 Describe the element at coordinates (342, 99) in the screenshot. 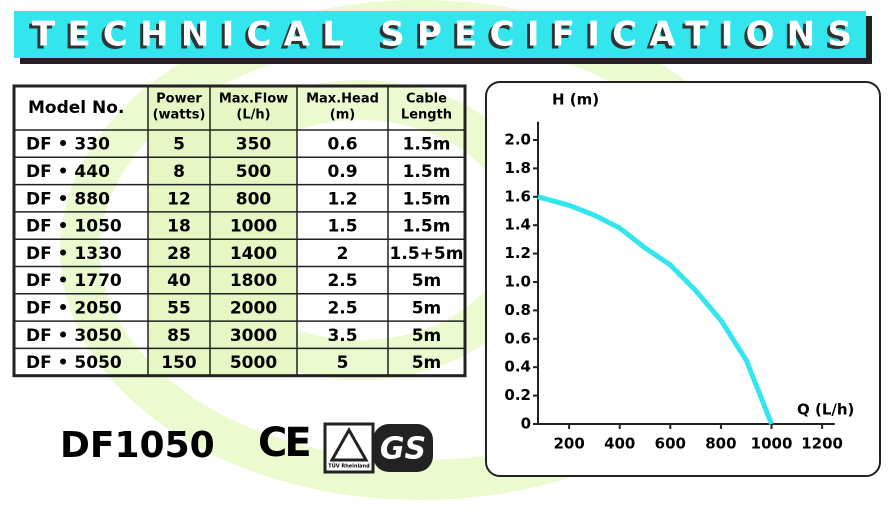

I see `column-header: Max.Head` at that location.